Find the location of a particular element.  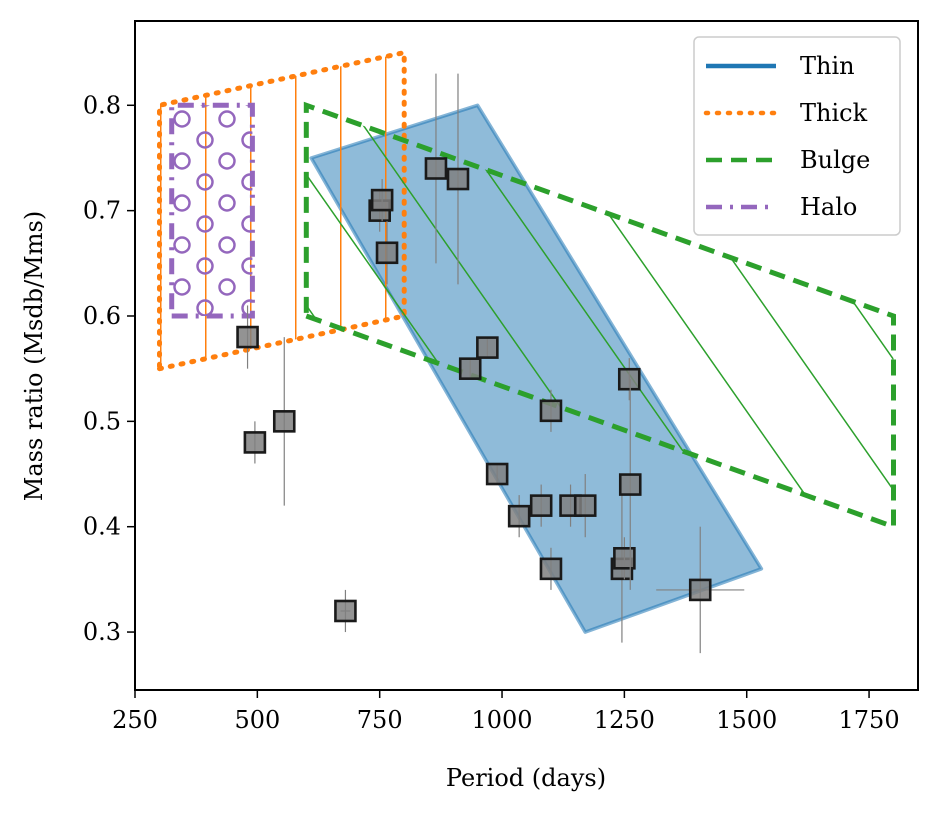

legend: Thin Thick Bulge Halo is located at coordinates (797, 136).